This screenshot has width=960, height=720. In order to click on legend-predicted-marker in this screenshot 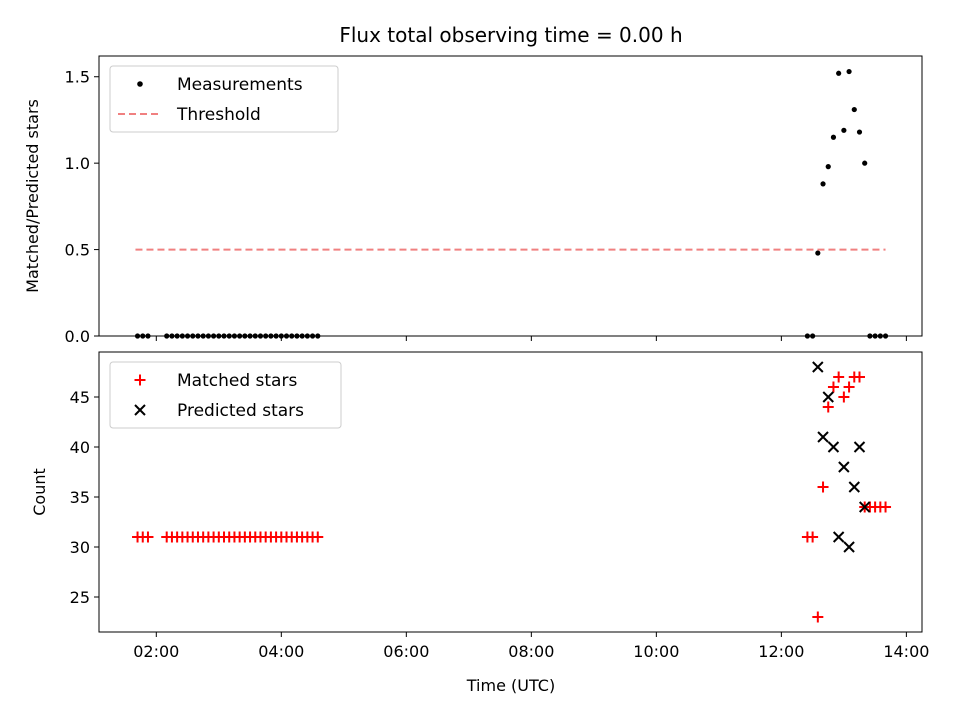, I will do `click(140, 410)`.